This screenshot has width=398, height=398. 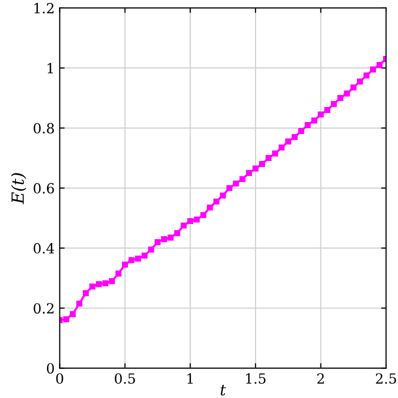 I want to click on y-tick-label: 0.8, so click(x=44, y=128).